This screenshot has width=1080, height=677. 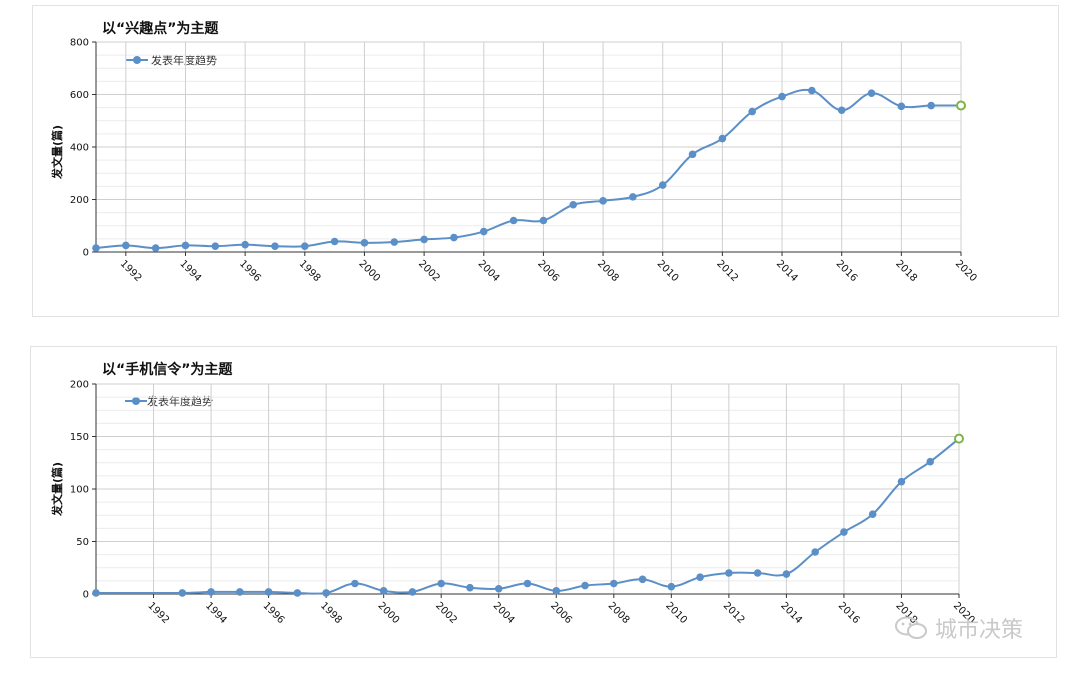 What do you see at coordinates (369, 271) in the screenshot?
I see `x-tick-label: 2000` at bounding box center [369, 271].